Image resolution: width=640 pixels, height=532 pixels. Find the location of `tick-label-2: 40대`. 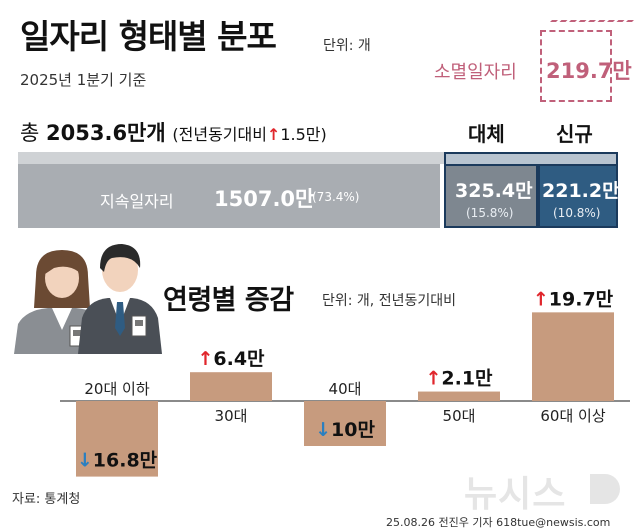

tick-label-2: 40대 is located at coordinates (345, 389).